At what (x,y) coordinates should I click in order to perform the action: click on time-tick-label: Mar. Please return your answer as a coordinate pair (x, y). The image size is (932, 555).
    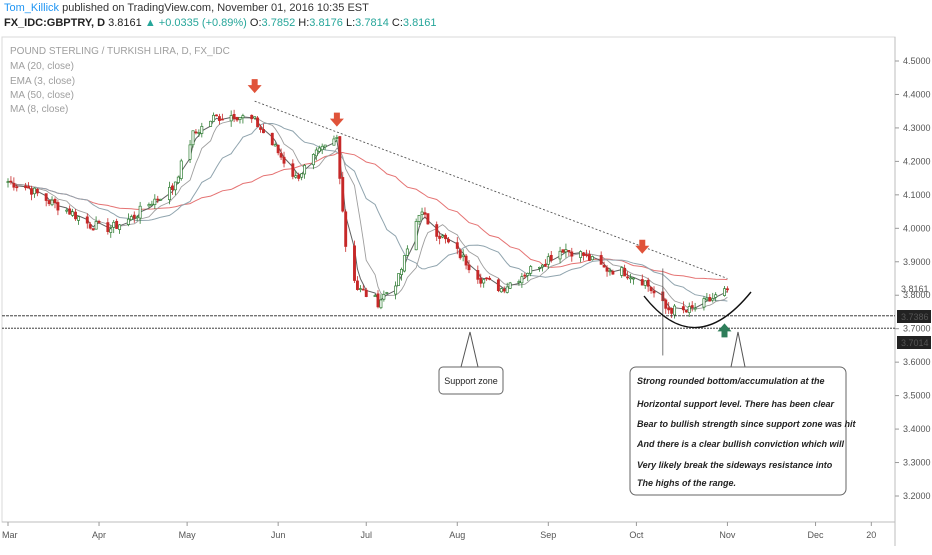
    Looking at the image, I should click on (10, 535).